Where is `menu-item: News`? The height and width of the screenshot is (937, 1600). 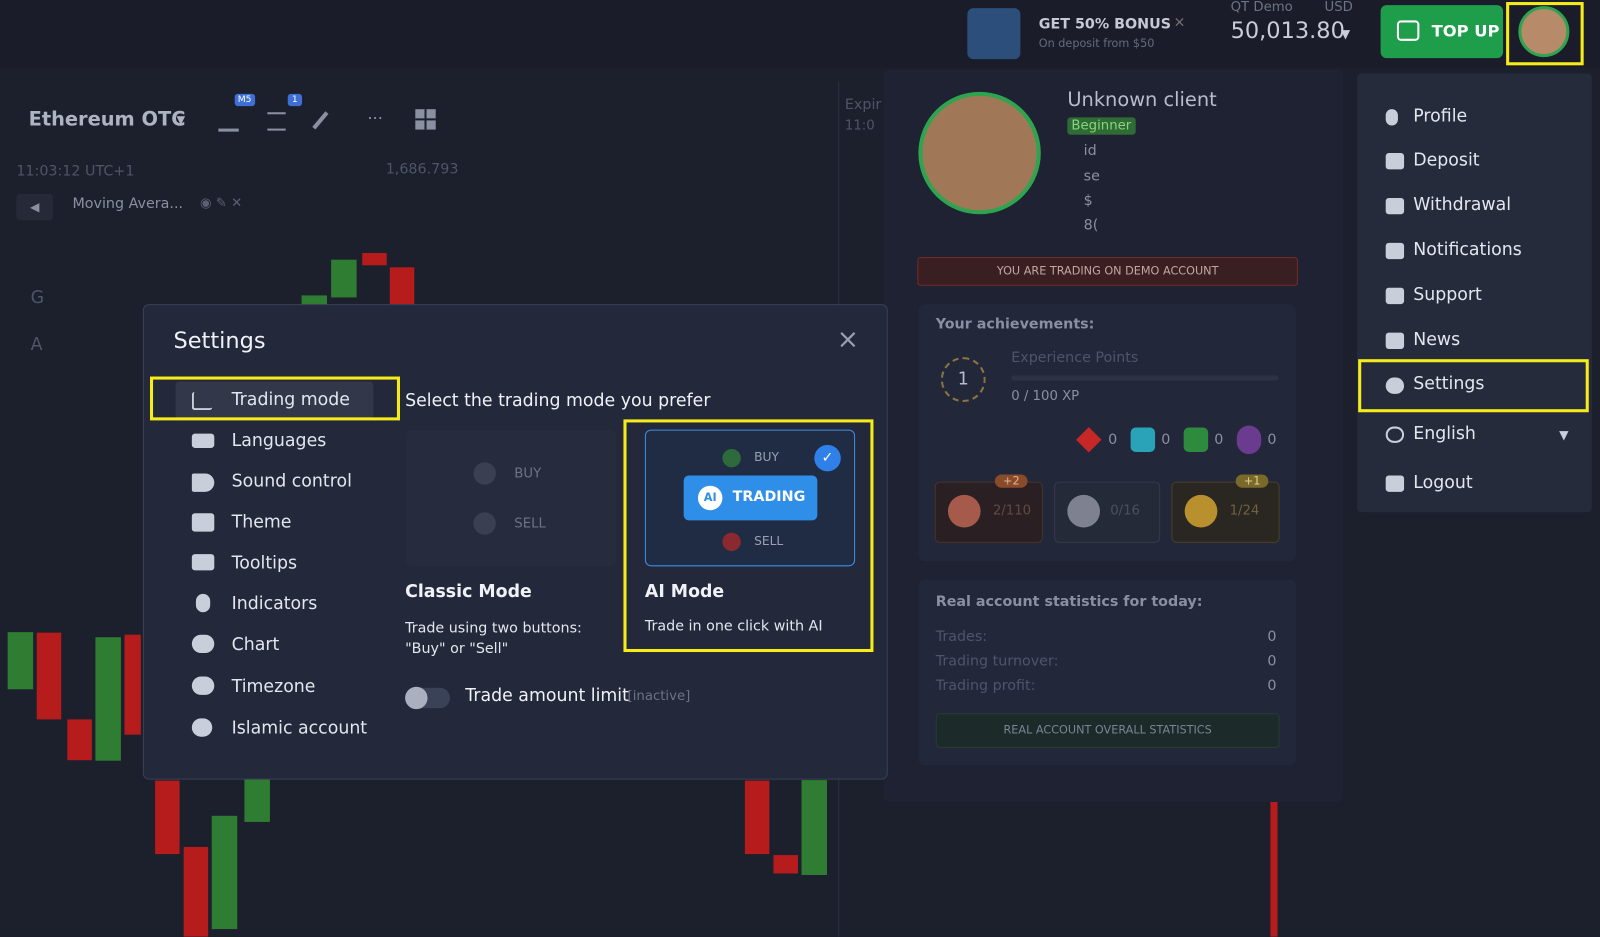 menu-item: News is located at coordinates (1437, 339).